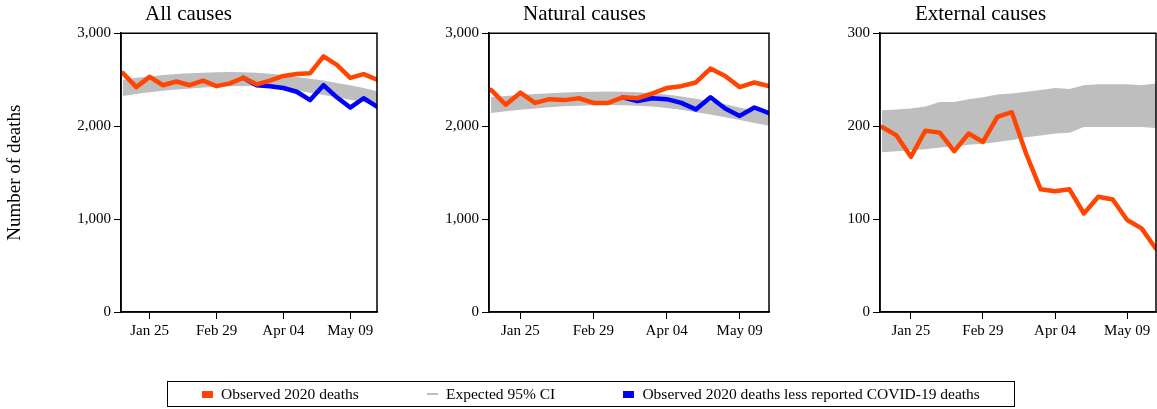 This screenshot has width=1157, height=409. I want to click on legend-label: Observed 2020 deaths less reported COVID-19 deaths, so click(811, 394).